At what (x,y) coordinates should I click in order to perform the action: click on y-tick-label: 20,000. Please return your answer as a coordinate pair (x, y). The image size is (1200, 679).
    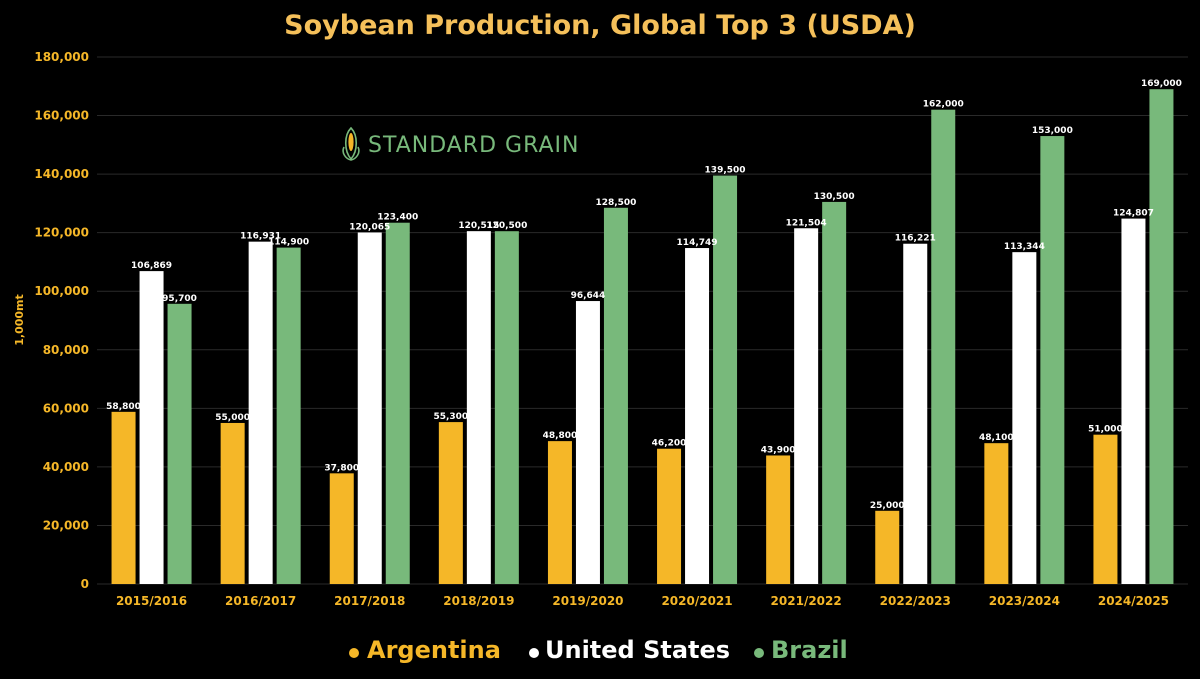
    Looking at the image, I should click on (66, 525).